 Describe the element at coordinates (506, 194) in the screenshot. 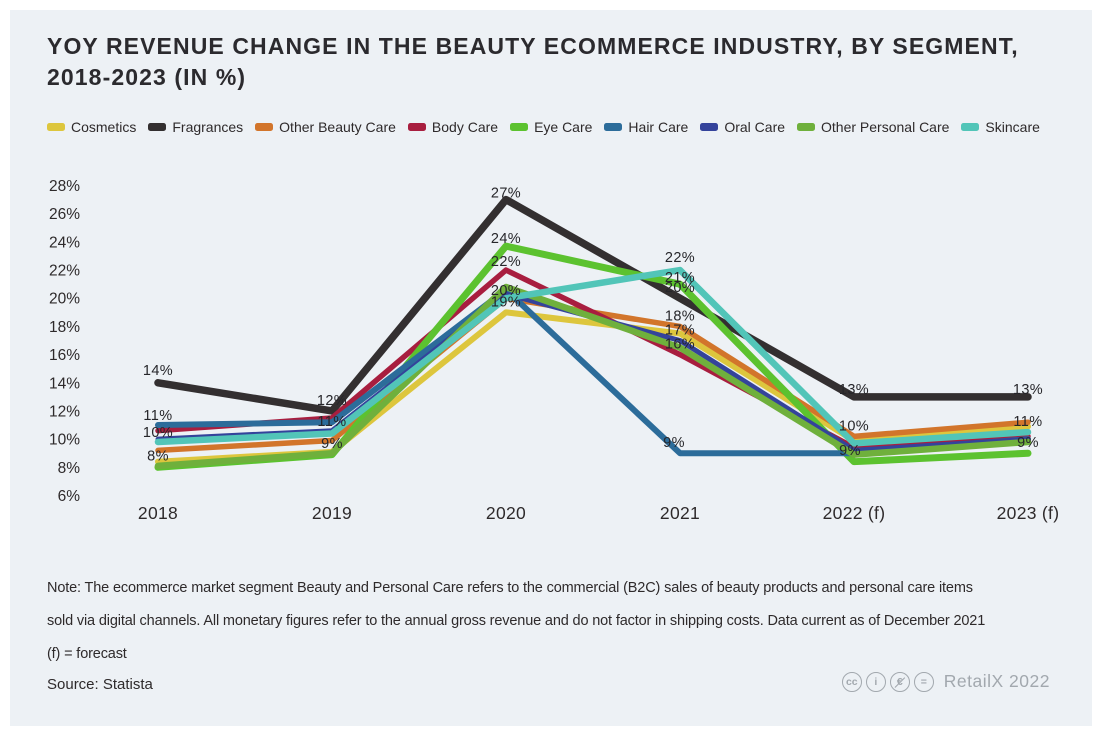

I see `point-label: 27%` at that location.